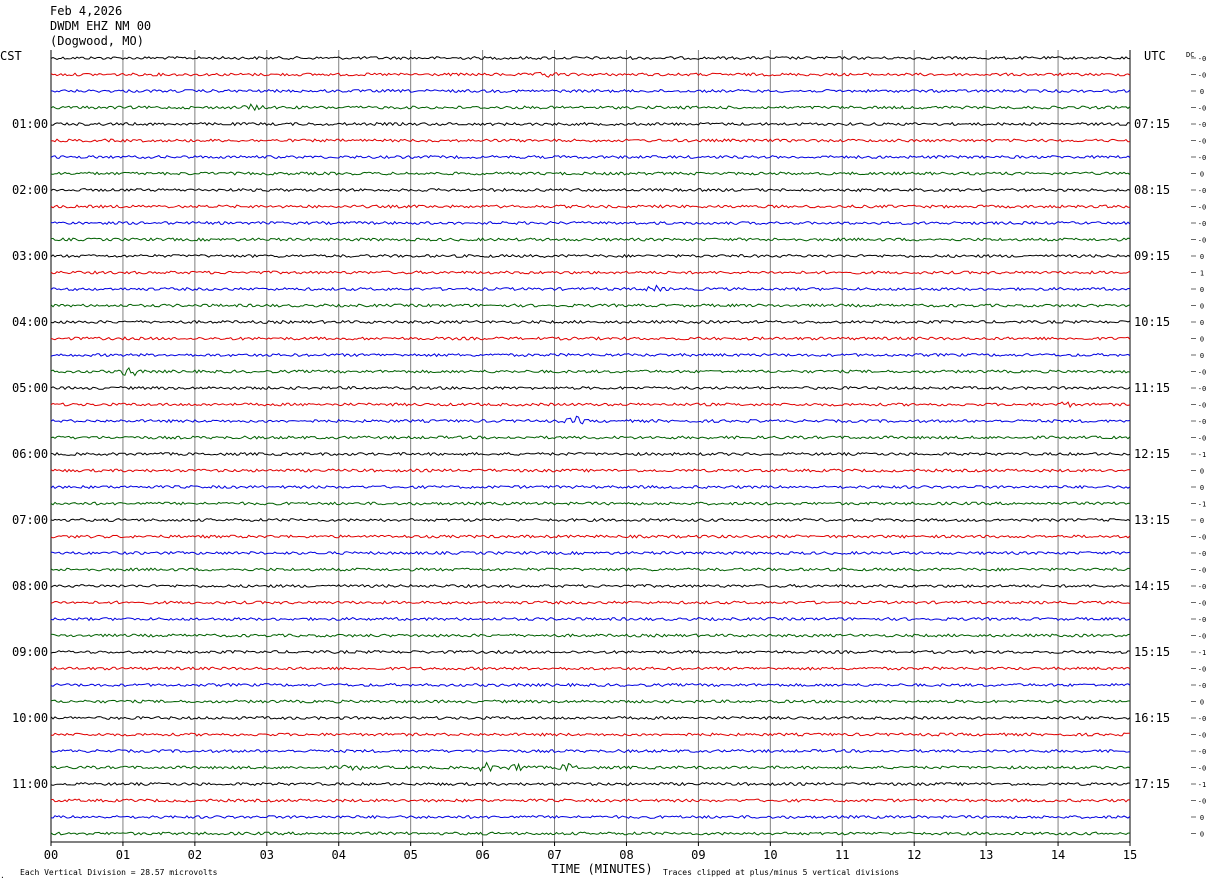 This screenshot has width=1210, height=886. Describe the element at coordinates (1152, 586) in the screenshot. I see `utc-hour-label: 14:15` at that location.